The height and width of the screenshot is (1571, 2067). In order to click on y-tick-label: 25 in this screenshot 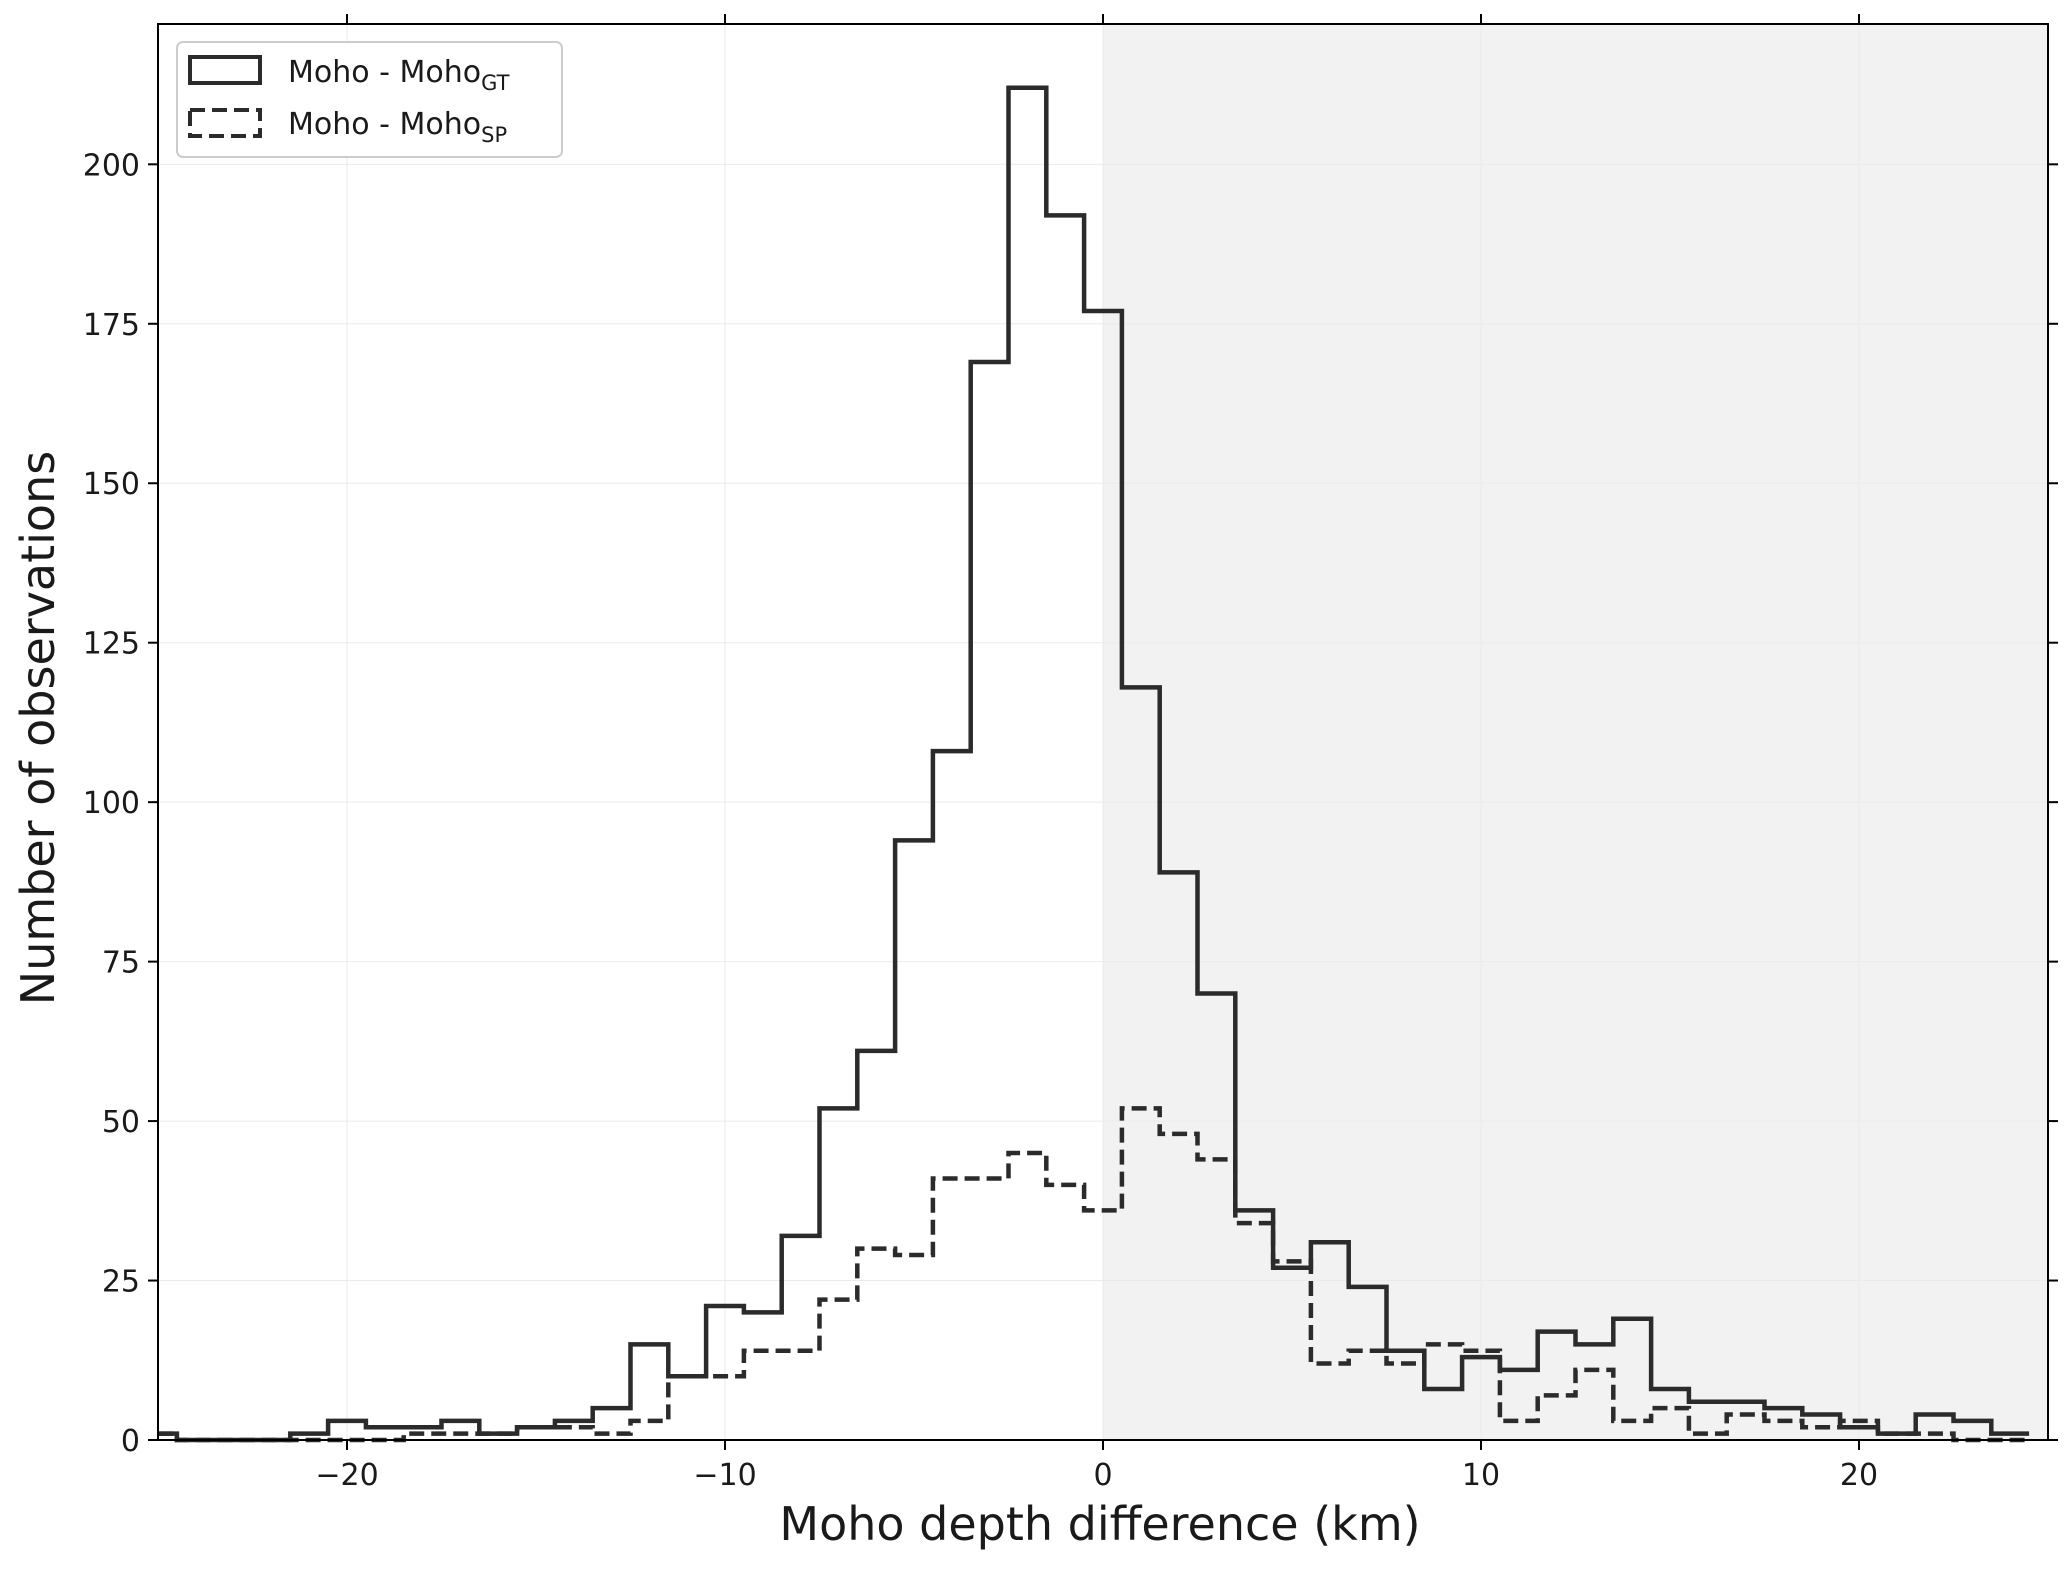, I will do `click(121, 1282)`.